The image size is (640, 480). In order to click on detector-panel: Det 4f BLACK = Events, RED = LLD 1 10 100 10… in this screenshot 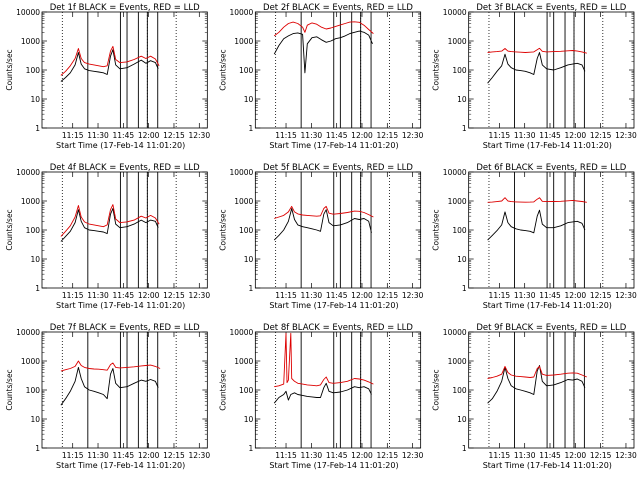, I will do `click(107, 236)`.